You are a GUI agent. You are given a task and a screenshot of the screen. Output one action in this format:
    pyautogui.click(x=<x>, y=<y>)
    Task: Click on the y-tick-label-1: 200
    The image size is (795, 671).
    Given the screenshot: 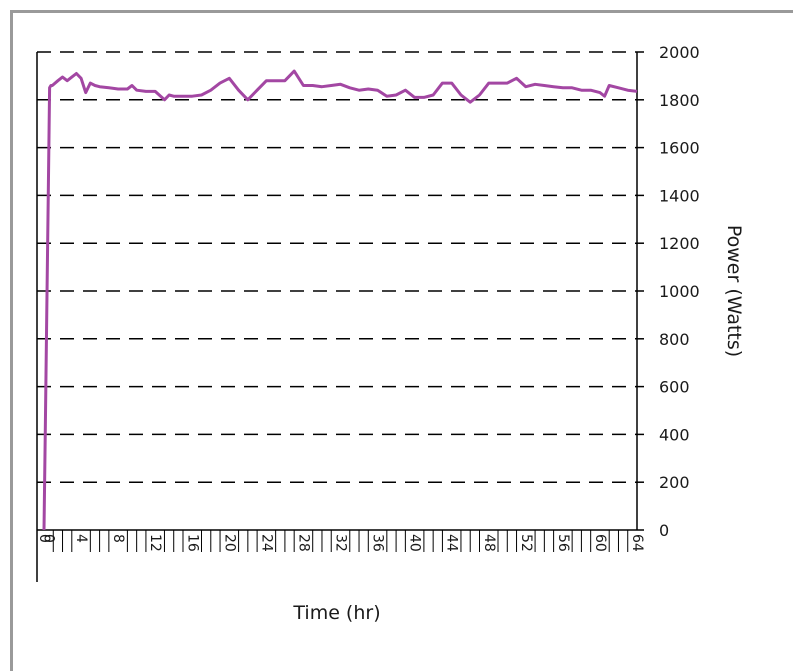 What is the action you would take?
    pyautogui.click(x=674, y=482)
    